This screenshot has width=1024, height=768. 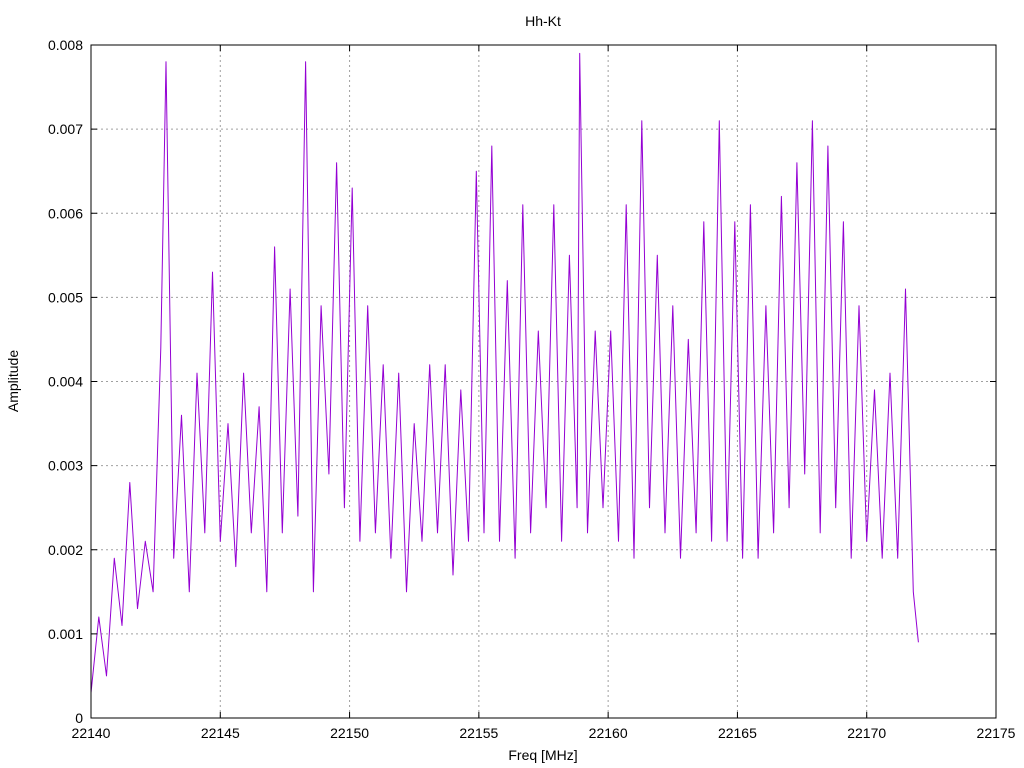 What do you see at coordinates (996, 733) in the screenshot?
I see `x-tick-label: 22175` at bounding box center [996, 733].